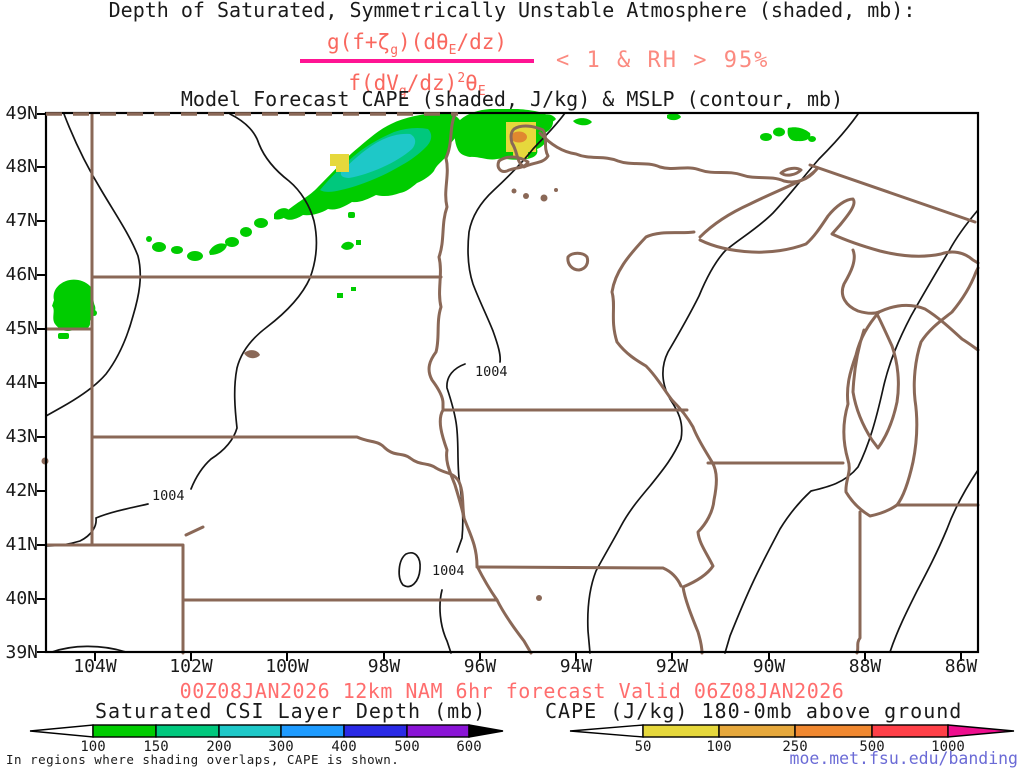 This screenshot has width=1024, height=768. What do you see at coordinates (417, 44) in the screenshot?
I see `csi-formula-numerator: g(f+ζg)(dθE/dz)` at bounding box center [417, 44].